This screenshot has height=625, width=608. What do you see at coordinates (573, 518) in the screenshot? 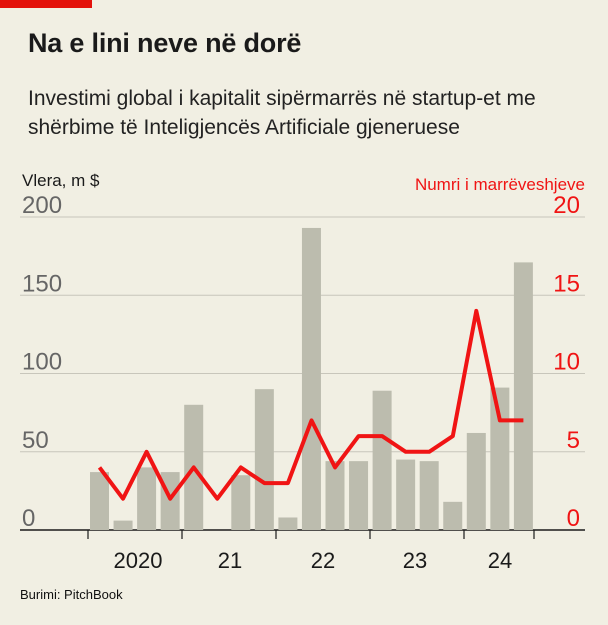
I see `right-tick-label: 0` at bounding box center [573, 518].